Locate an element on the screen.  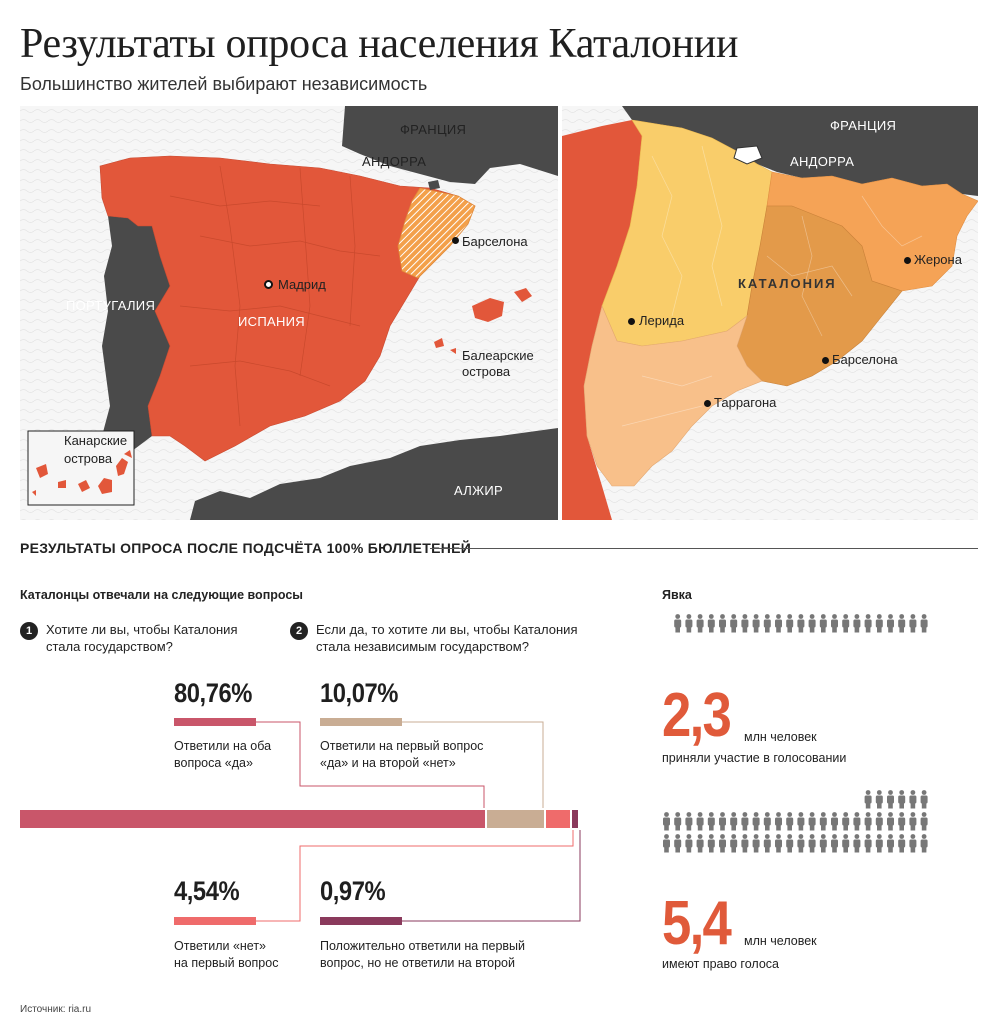
question-2-number: 2 is located at coordinates (299, 631).